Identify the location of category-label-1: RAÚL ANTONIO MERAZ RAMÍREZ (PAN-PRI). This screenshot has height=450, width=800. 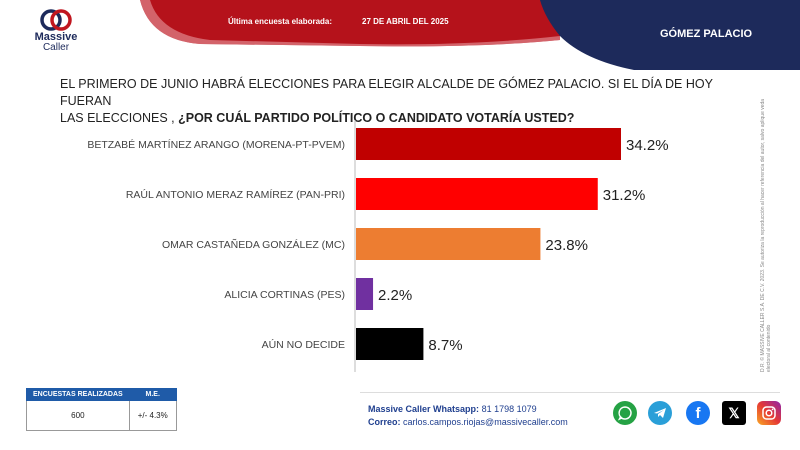
(235, 194).